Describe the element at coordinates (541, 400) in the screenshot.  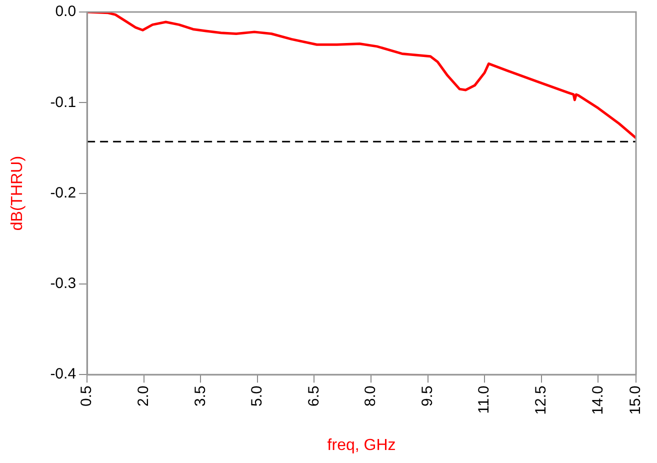
I see `x-tick-label: 12.5` at that location.